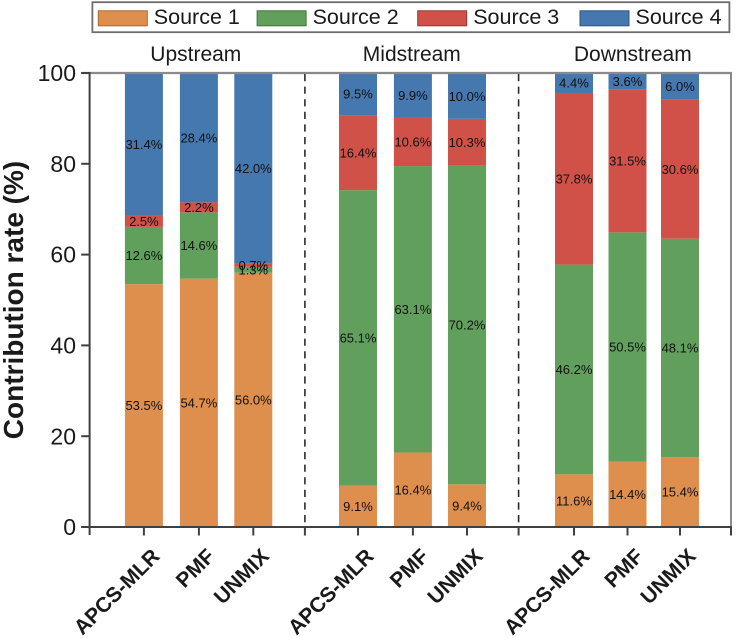 The height and width of the screenshot is (638, 737). Describe the element at coordinates (14, 300) in the screenshot. I see `svg-text: Contribution rate (%)` at that location.